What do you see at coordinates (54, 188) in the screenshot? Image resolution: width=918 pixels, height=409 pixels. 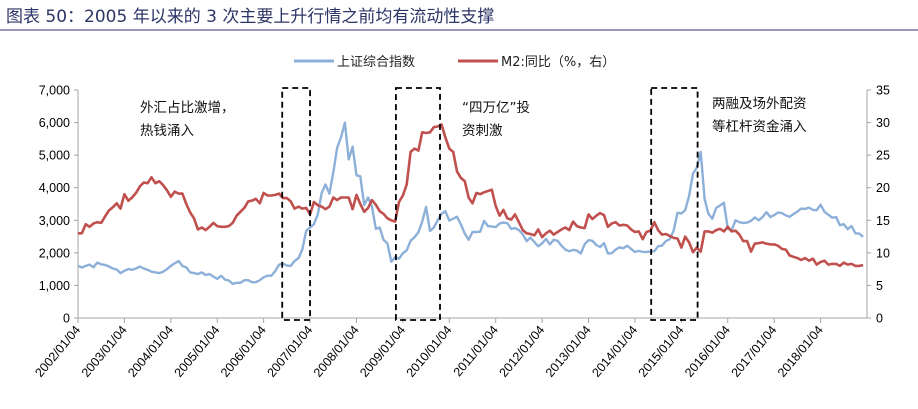 I see `left-tick-label: 4,000` at bounding box center [54, 188].